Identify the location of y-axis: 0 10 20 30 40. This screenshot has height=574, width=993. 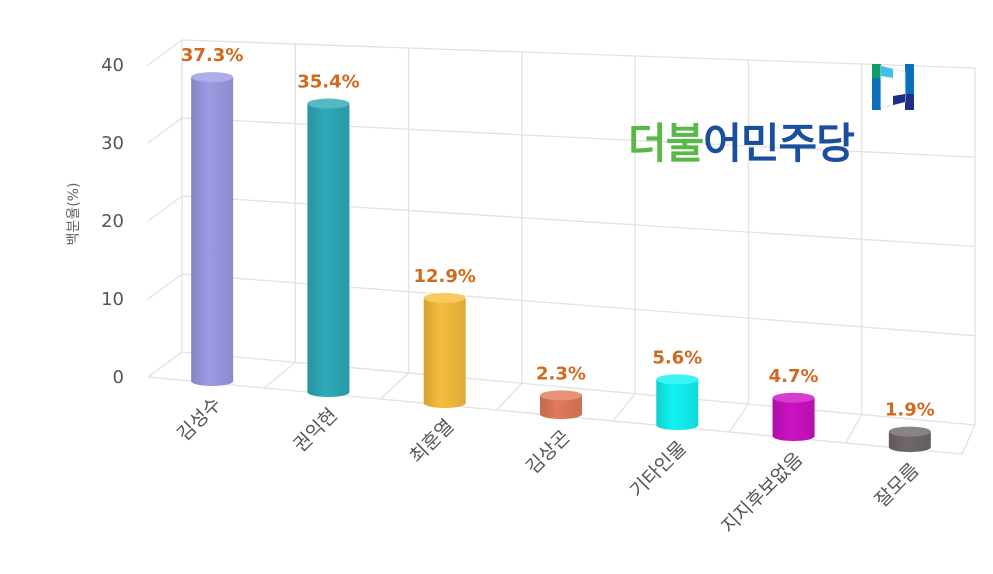
(112, 221).